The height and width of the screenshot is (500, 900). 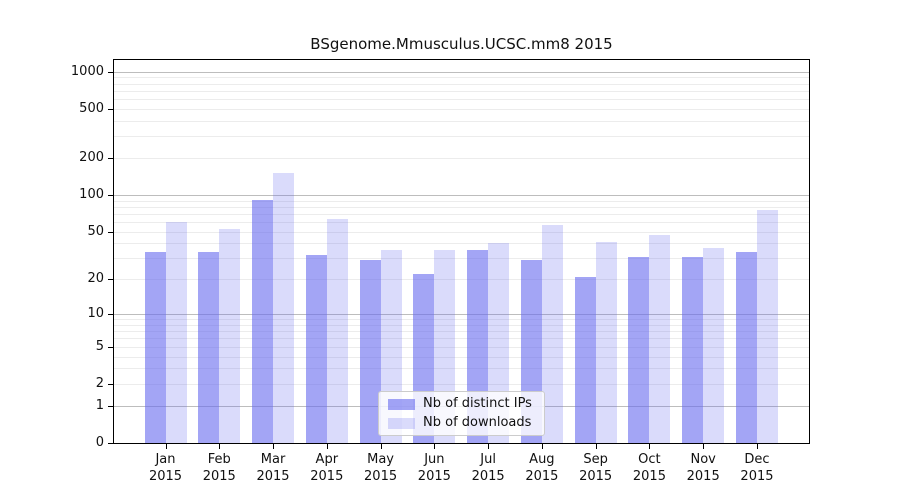 I want to click on x-axis-month-label: Aug 2015, so click(x=542, y=468).